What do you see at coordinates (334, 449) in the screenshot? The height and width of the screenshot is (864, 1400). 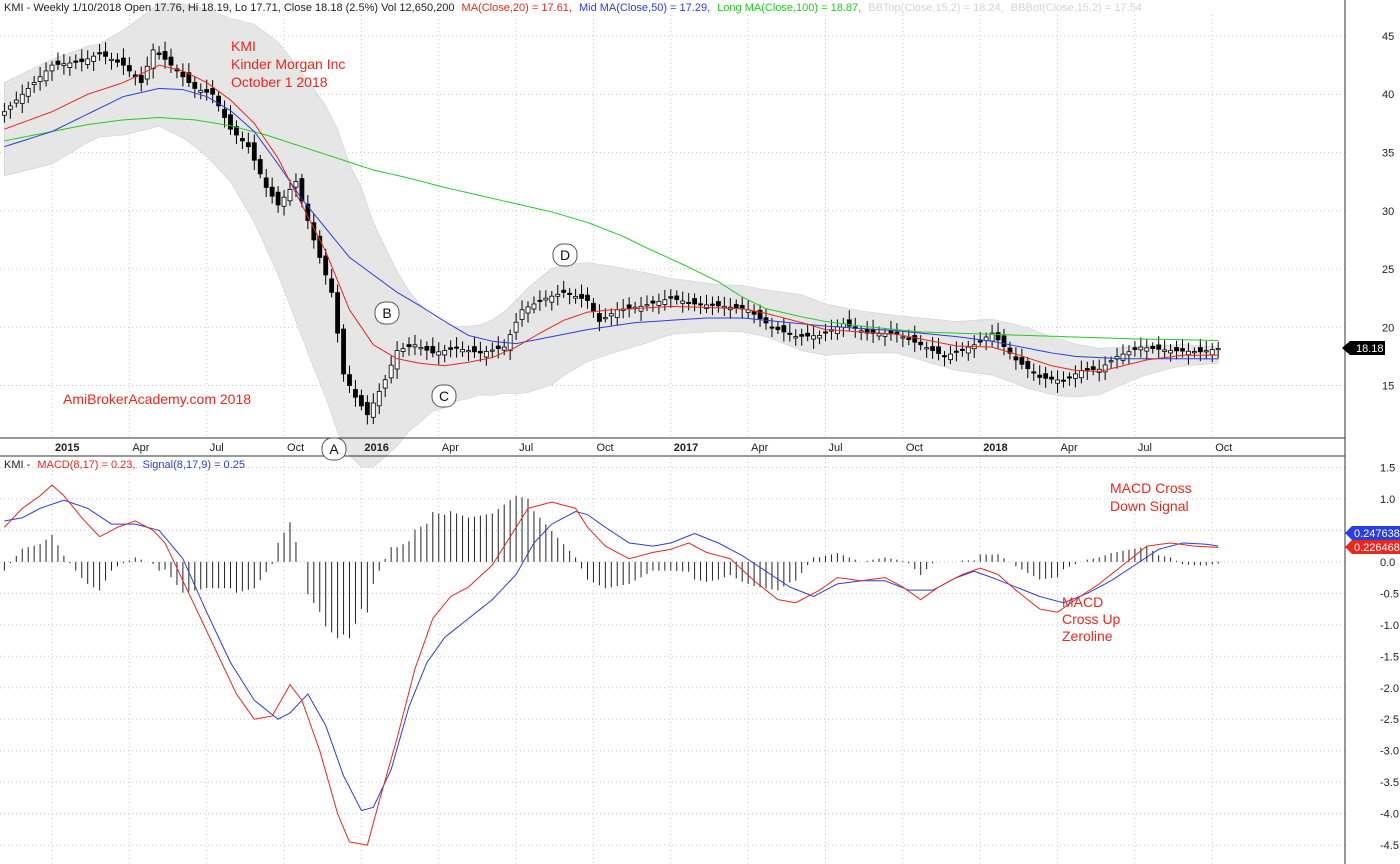 I see `point-marker-a: A` at bounding box center [334, 449].